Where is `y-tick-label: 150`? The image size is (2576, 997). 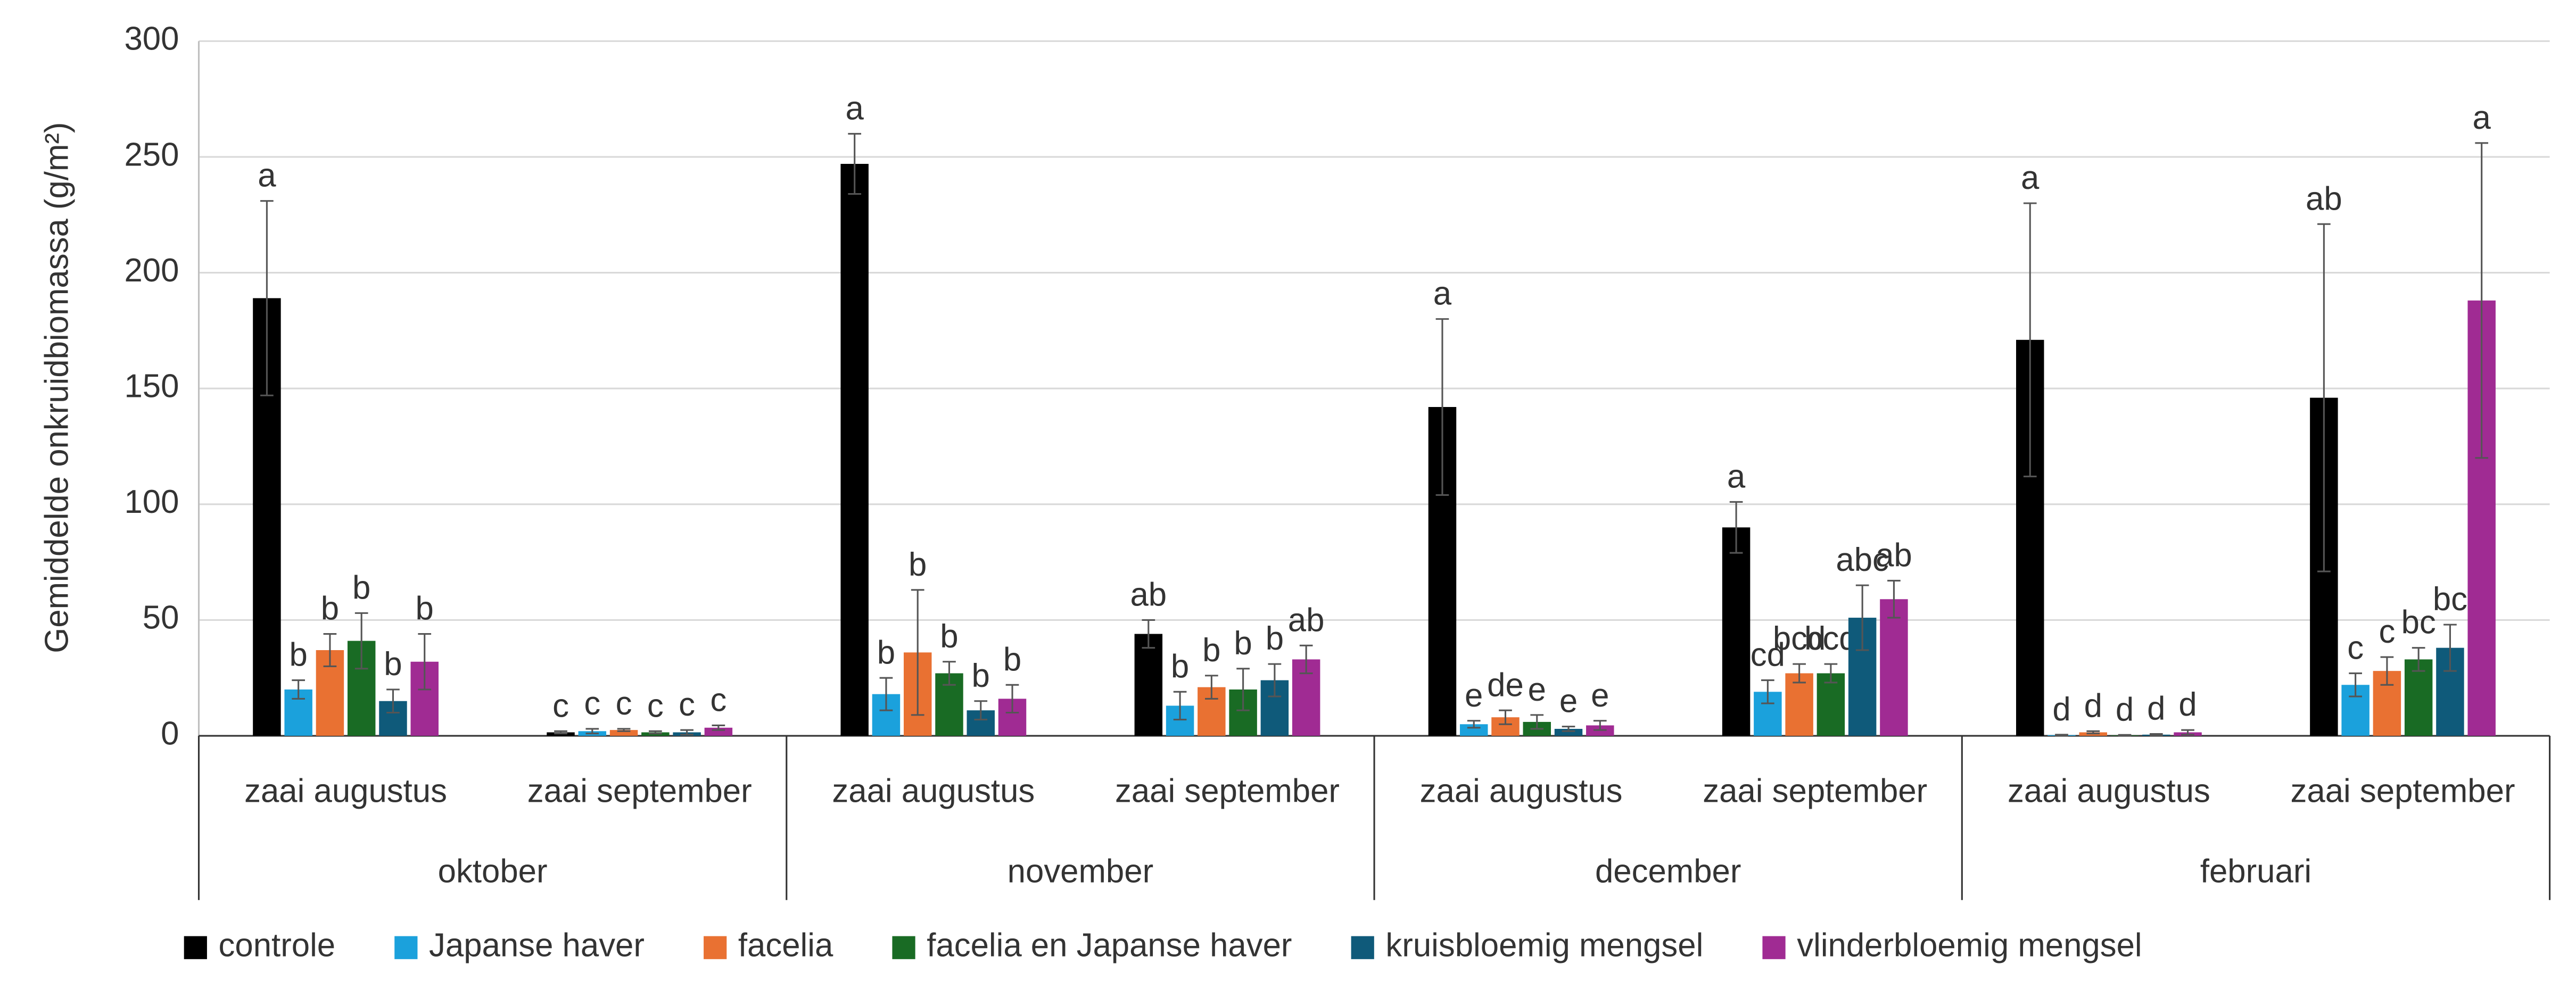
y-tick-label: 150 is located at coordinates (151, 387).